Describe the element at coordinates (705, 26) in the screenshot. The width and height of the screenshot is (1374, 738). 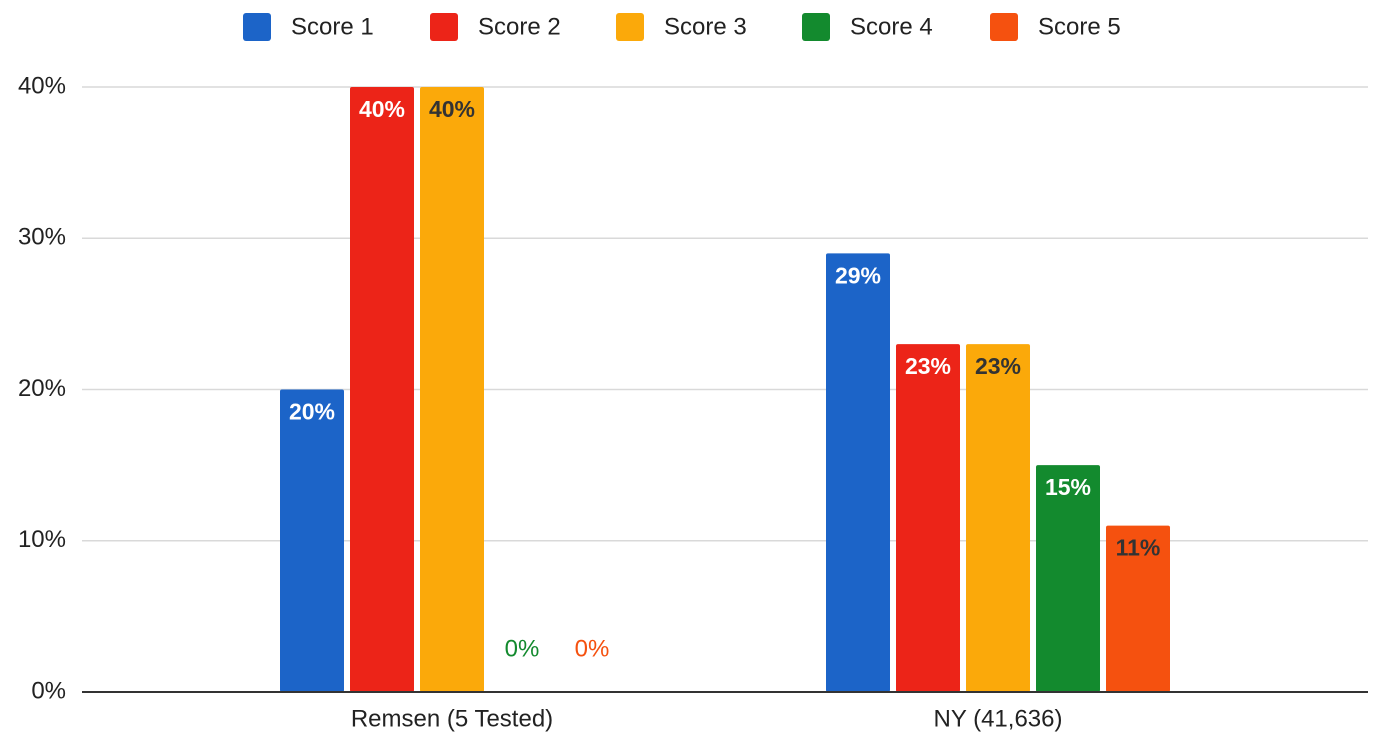
I see `legend-label: Score 3` at that location.